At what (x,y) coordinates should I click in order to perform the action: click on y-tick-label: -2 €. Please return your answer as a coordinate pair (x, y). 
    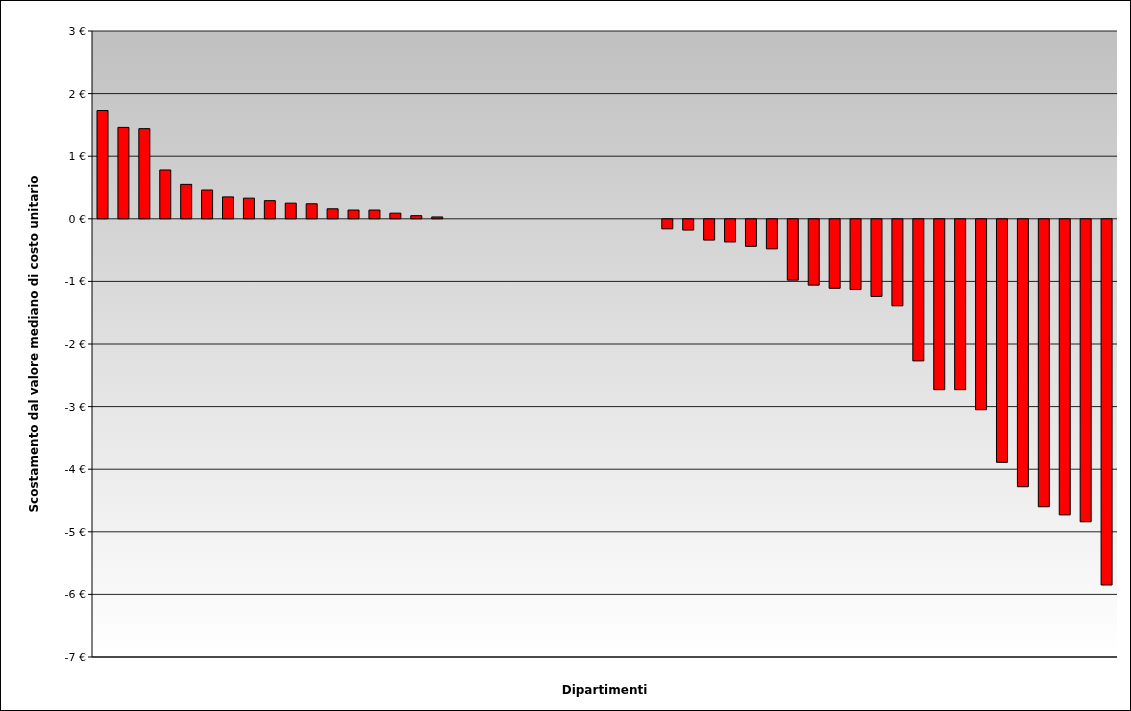
    Looking at the image, I should click on (75, 344).